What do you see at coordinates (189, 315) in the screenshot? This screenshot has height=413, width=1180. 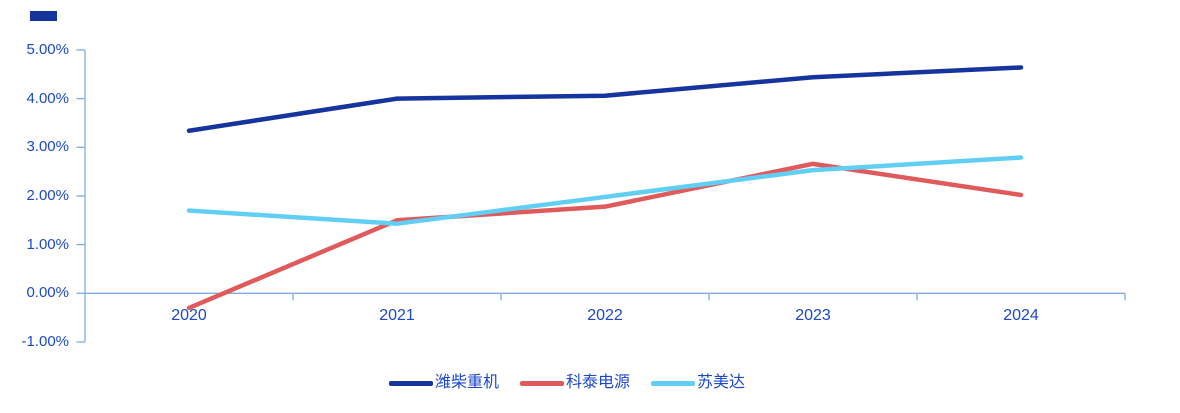 I see `x-axis-year-label: 2020` at bounding box center [189, 315].